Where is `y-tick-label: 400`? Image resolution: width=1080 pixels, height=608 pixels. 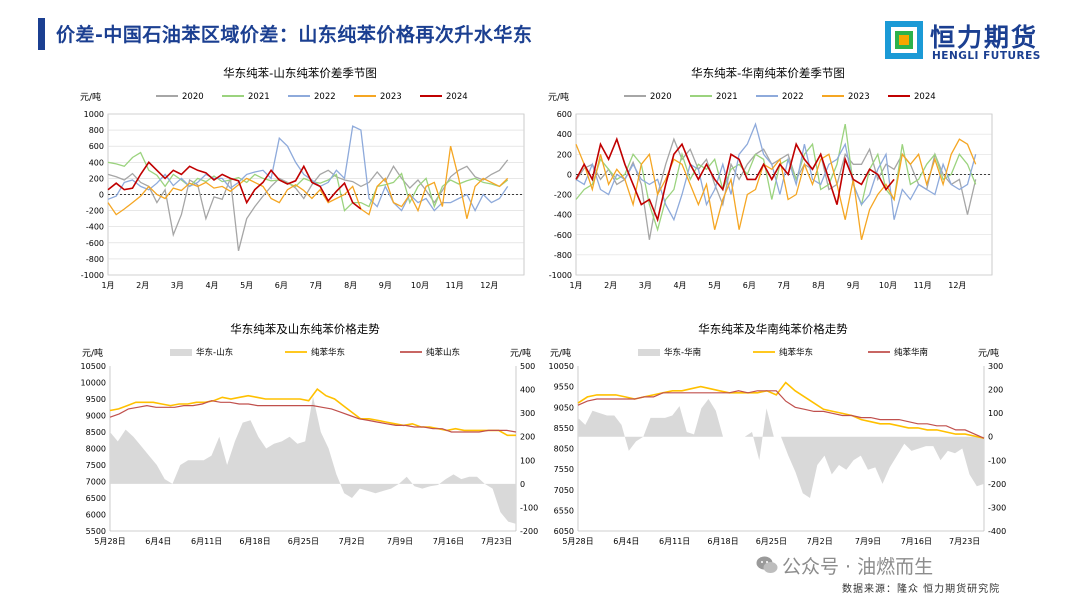 y-tick-label: 400 is located at coordinates (564, 134).